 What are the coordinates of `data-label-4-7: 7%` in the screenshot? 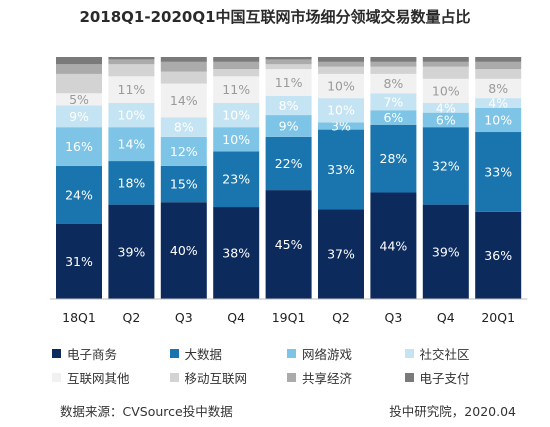 It's located at (393, 101).